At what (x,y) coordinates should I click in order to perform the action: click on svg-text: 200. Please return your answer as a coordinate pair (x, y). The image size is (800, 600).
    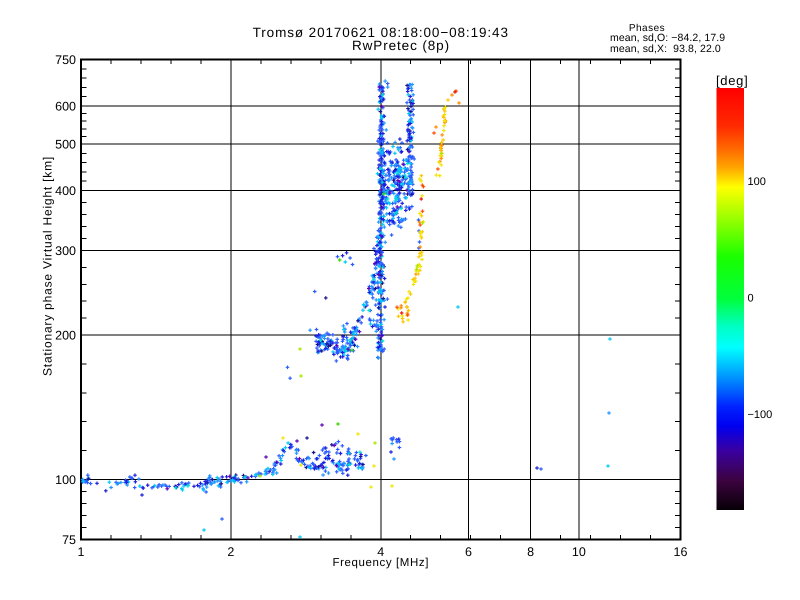
    Looking at the image, I should click on (65, 336).